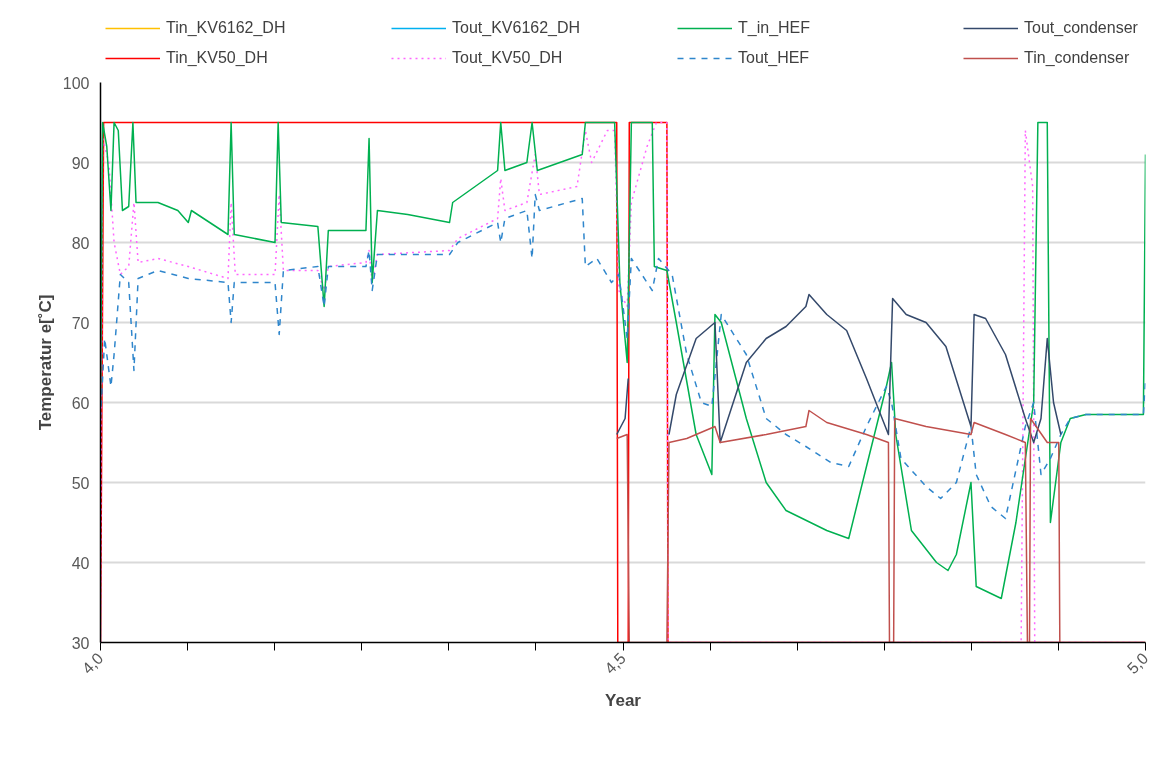 Image resolution: width=1171 pixels, height=769 pixels. Describe the element at coordinates (615, 663) in the screenshot. I see `x-tick-label: 4,5` at that location.